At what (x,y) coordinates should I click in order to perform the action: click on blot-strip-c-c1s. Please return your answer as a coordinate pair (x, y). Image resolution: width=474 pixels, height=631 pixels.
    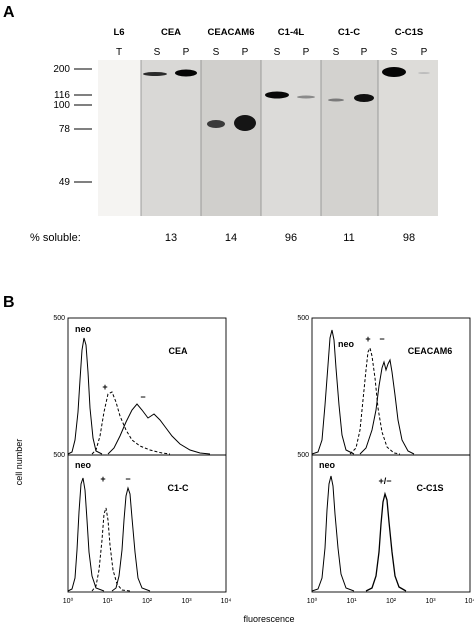
    Looking at the image, I should click on (408, 138).